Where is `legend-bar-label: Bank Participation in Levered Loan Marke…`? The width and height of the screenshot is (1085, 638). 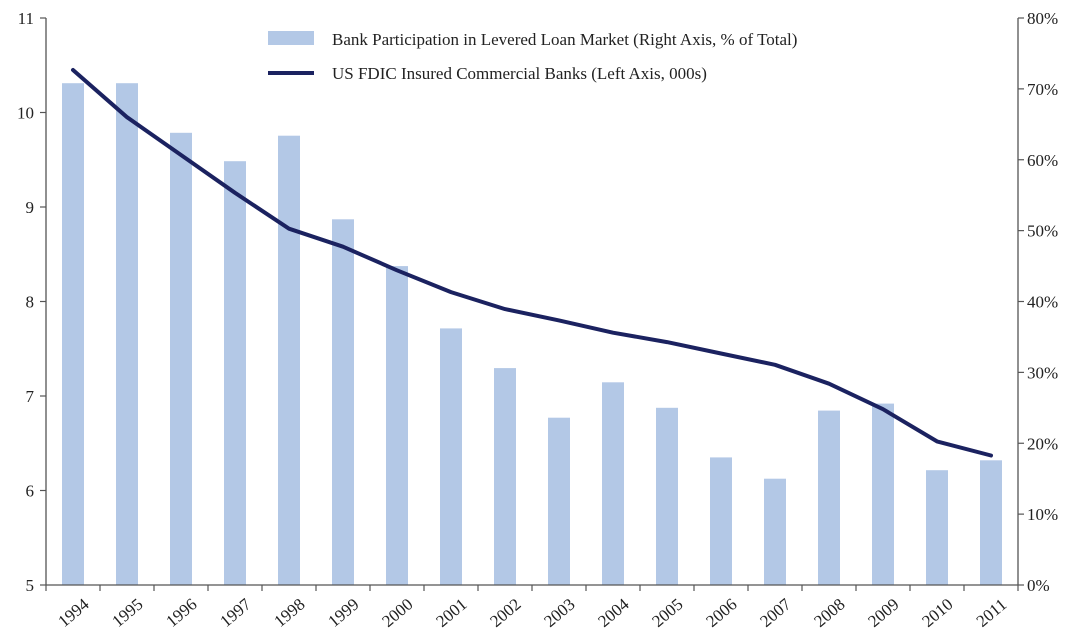 legend-bar-label: Bank Participation in Levered Loan Marke… is located at coordinates (564, 39).